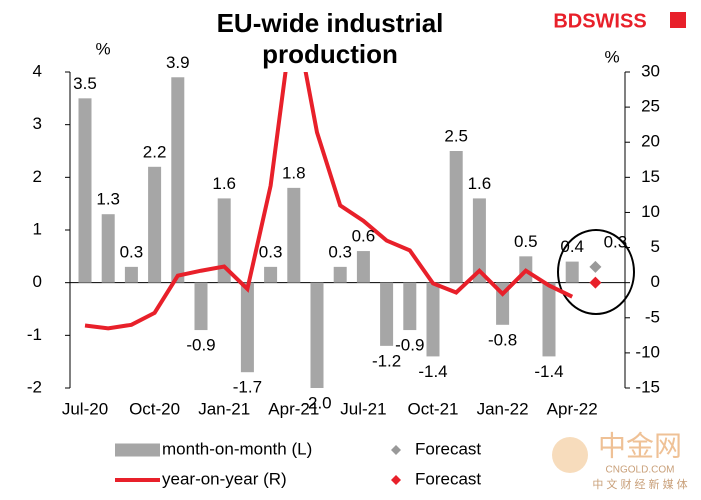 The height and width of the screenshot is (500, 701). Describe the element at coordinates (102, 48) in the screenshot. I see `y-axis-label: %` at that location.